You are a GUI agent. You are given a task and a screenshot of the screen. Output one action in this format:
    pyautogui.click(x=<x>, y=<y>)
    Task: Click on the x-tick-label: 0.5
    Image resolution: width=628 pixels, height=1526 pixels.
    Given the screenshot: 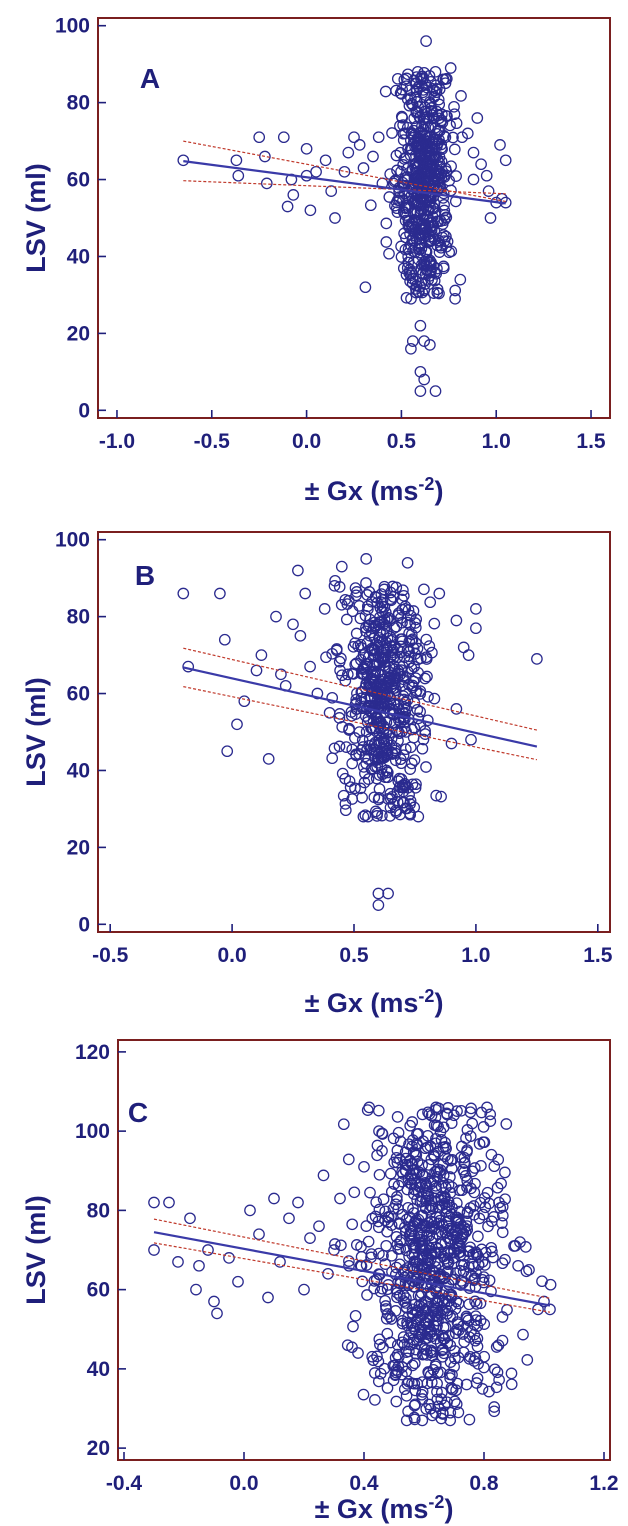 What is the action you would take?
    pyautogui.click(x=402, y=441)
    